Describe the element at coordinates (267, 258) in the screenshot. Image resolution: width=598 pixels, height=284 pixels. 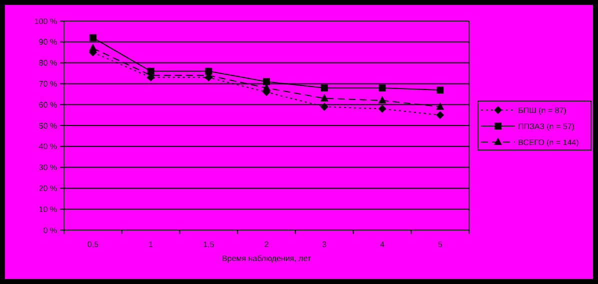
I see `x-axis-title: Время наблюдения, лет` at that location.